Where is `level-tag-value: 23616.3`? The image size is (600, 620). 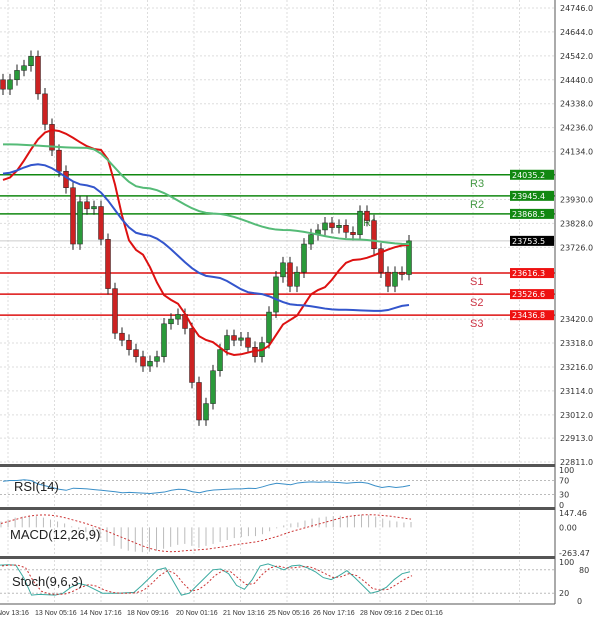 level-tag-value: 23616.3 is located at coordinates (528, 273).